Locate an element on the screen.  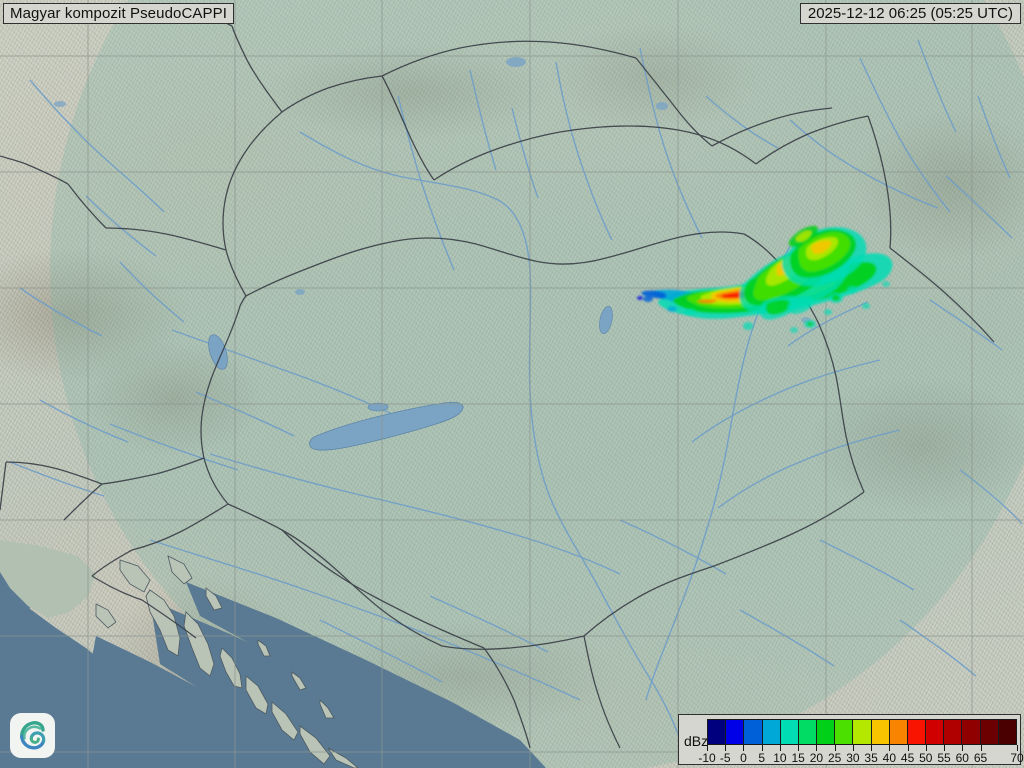
lake-balaton is located at coordinates (386, 426).